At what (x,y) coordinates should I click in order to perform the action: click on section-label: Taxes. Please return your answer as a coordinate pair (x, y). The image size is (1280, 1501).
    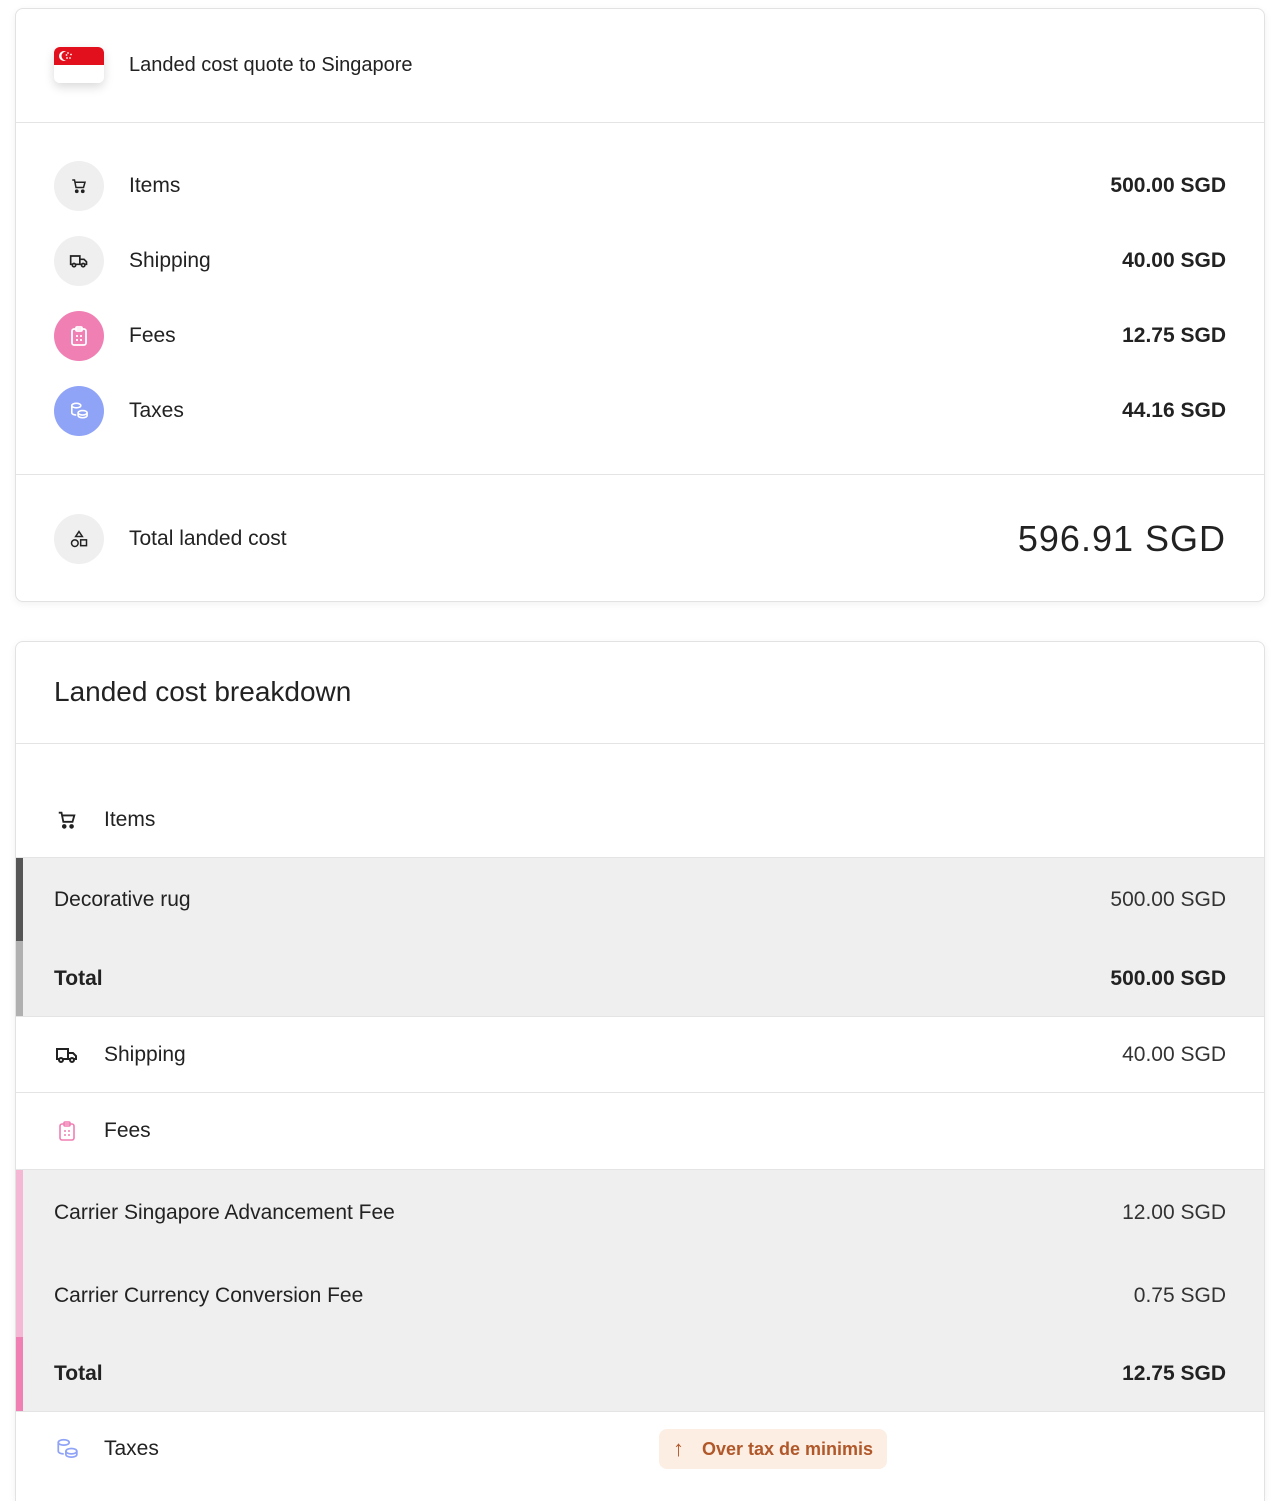
    Looking at the image, I should click on (131, 1448).